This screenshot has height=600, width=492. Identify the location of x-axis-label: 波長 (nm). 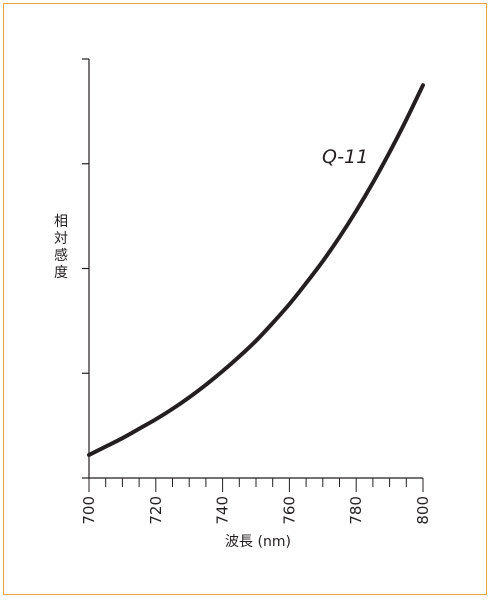
(258, 542).